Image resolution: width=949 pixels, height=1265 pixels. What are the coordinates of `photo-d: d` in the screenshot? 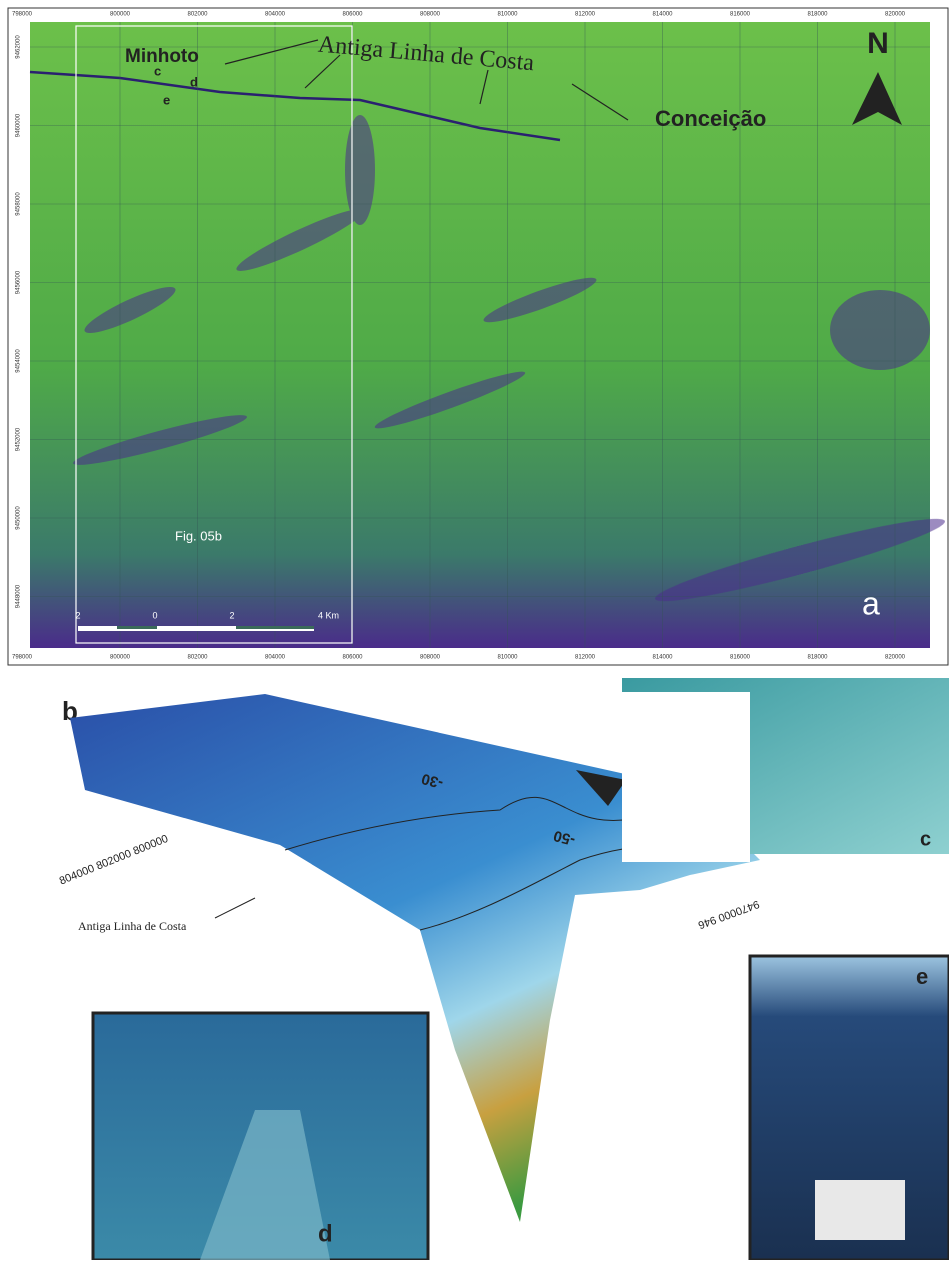 It's located at (260, 1136).